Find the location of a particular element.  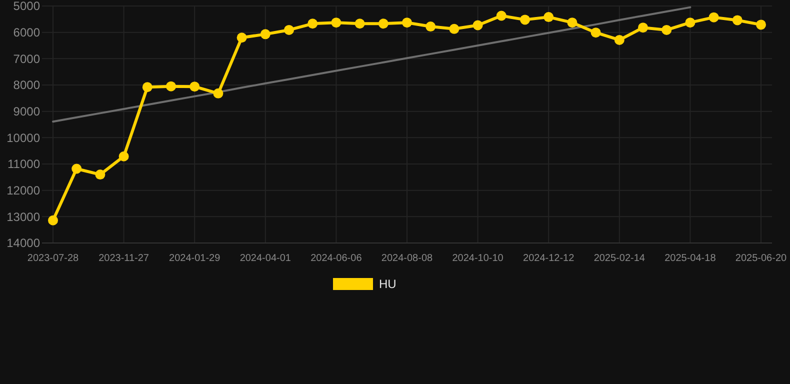

x-tick-label: 2024-08-08 is located at coordinates (407, 258).